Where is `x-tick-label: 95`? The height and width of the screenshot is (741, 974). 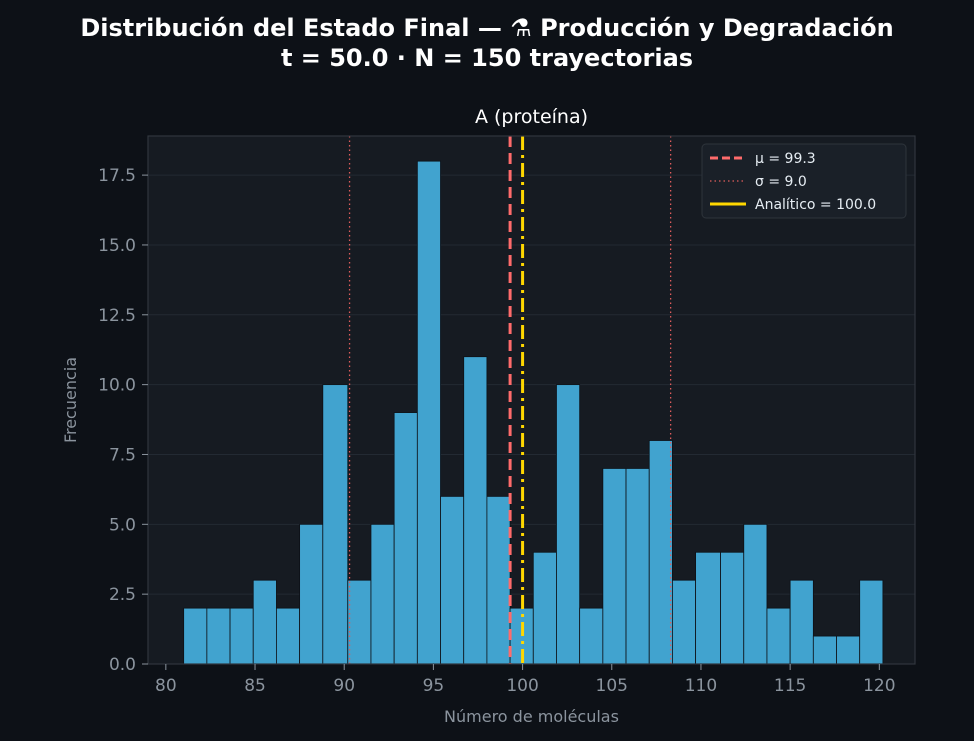 x-tick-label: 95 is located at coordinates (434, 686).